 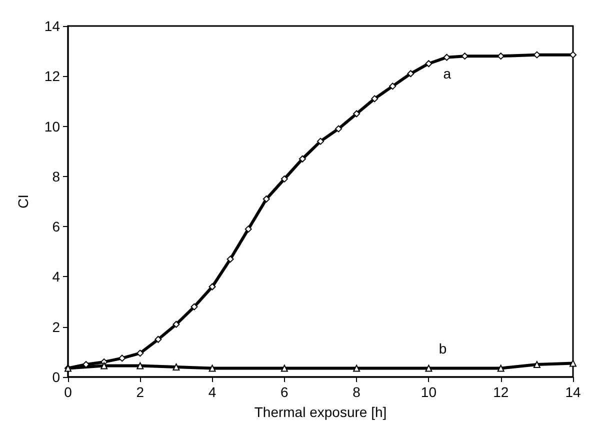 What do you see at coordinates (56, 377) in the screenshot?
I see `y-tick-label: 0` at bounding box center [56, 377].